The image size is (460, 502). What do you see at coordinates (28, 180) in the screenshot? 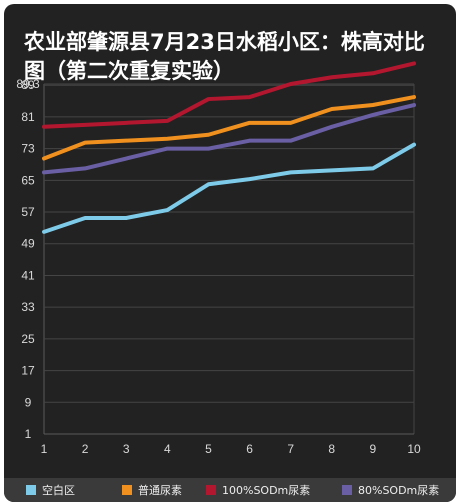
I see `y-tick-label: 65` at bounding box center [28, 180].